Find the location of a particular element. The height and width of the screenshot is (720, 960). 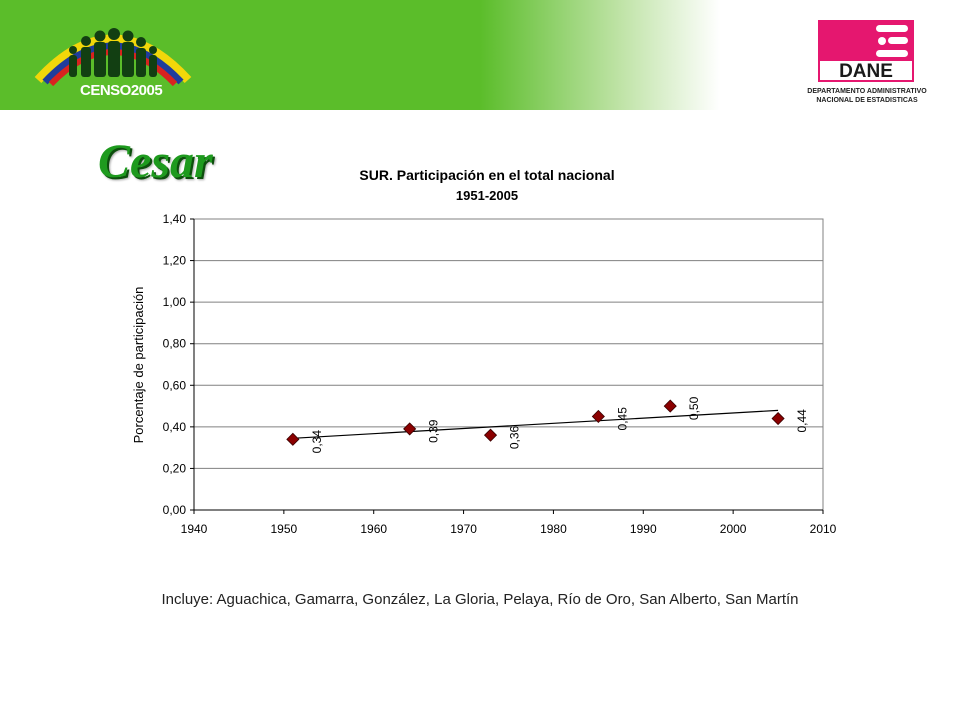

data-point-label: 0,36 is located at coordinates (515, 437).